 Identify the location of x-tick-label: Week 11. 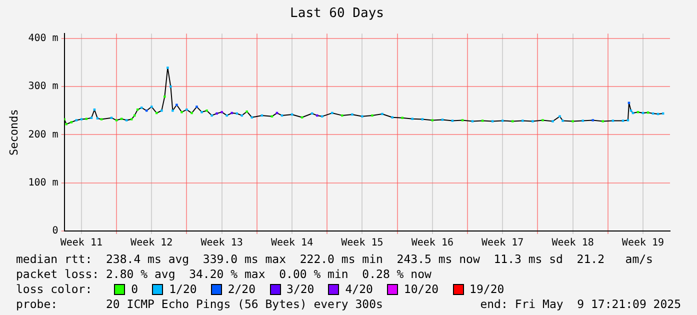
(81, 243).